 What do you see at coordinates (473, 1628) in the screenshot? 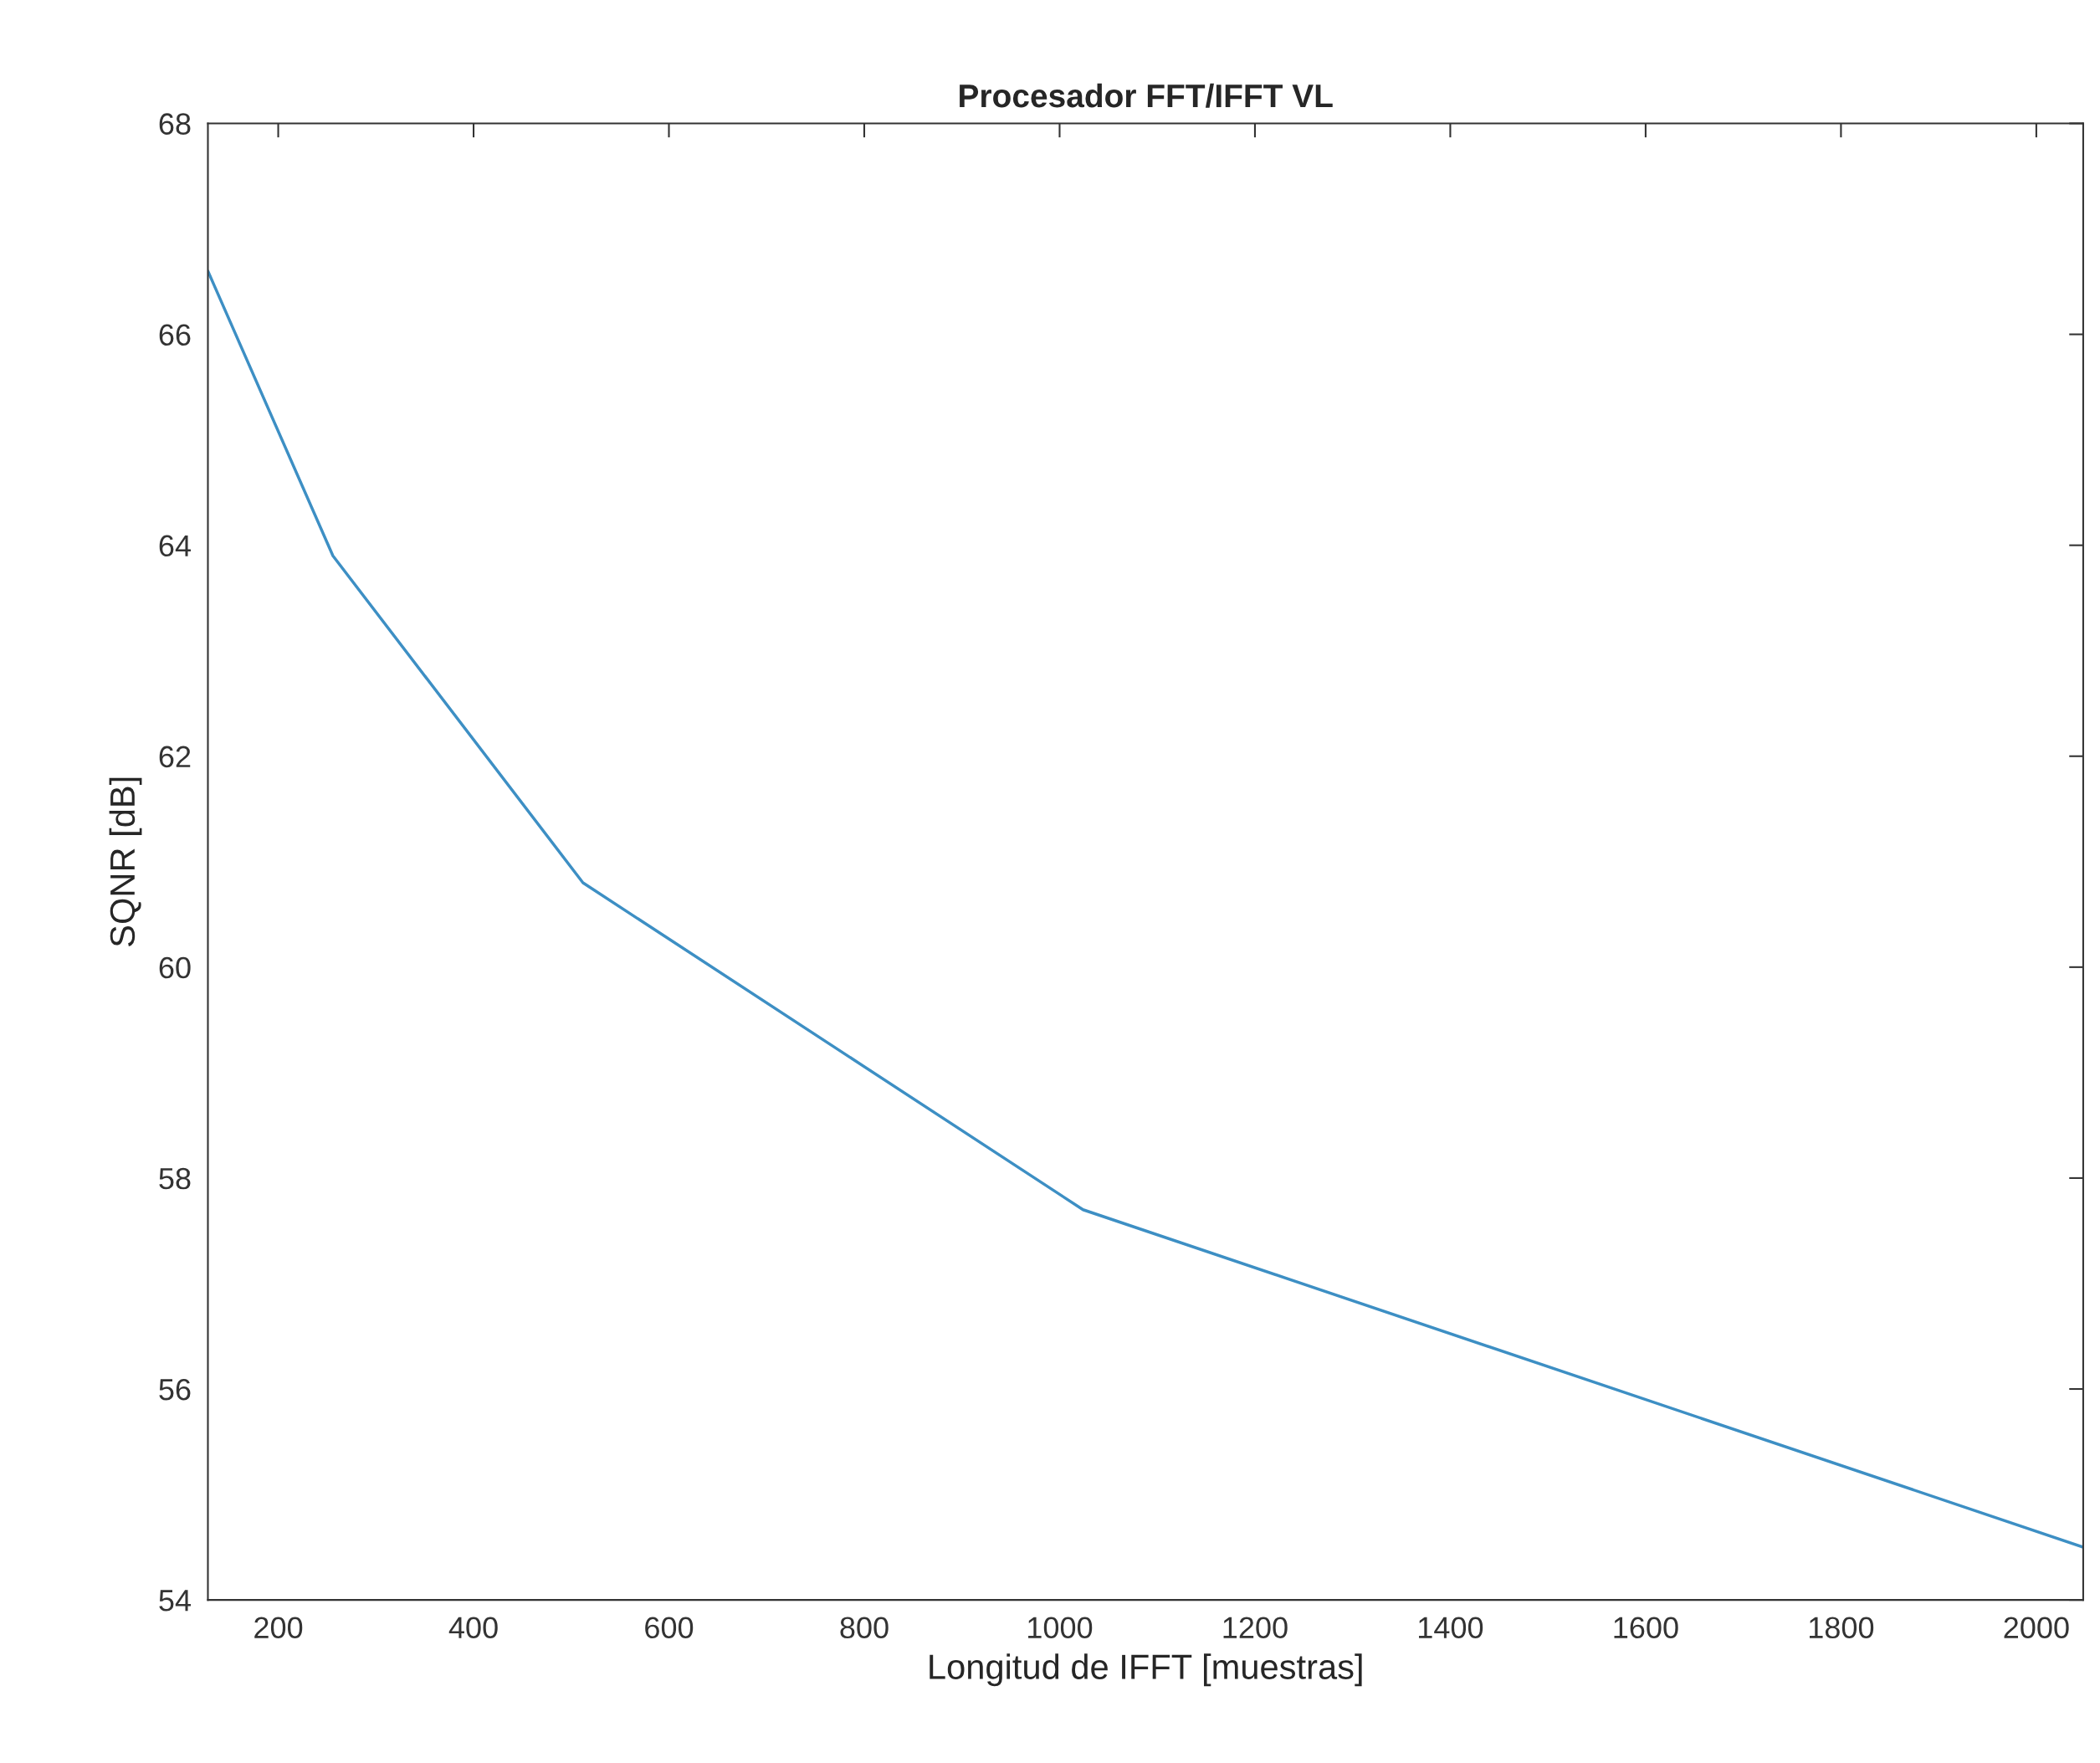
I see `x-tick-label: 400` at bounding box center [473, 1628].